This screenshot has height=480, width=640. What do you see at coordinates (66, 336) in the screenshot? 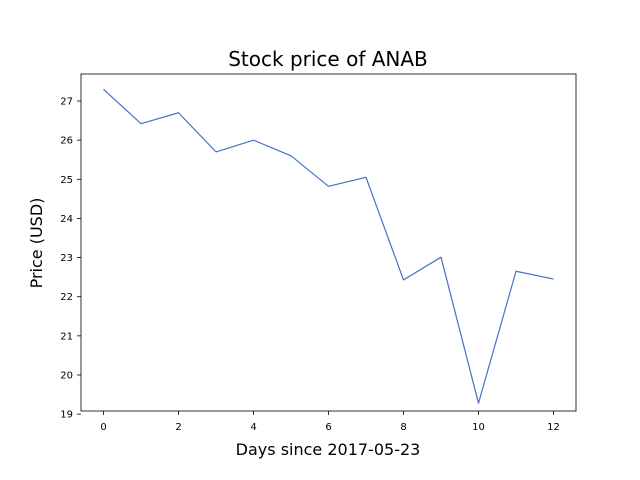
I see `y-tick-label: 21` at bounding box center [66, 336].